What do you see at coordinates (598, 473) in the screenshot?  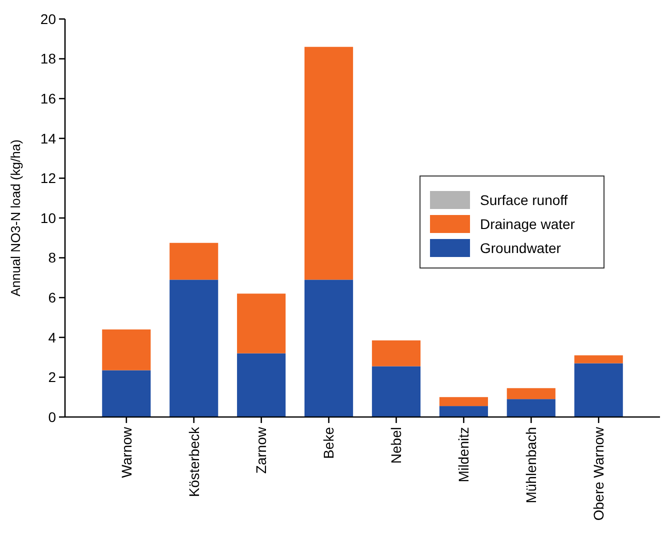 I see `x-tick-label: Obere Warnow` at bounding box center [598, 473].